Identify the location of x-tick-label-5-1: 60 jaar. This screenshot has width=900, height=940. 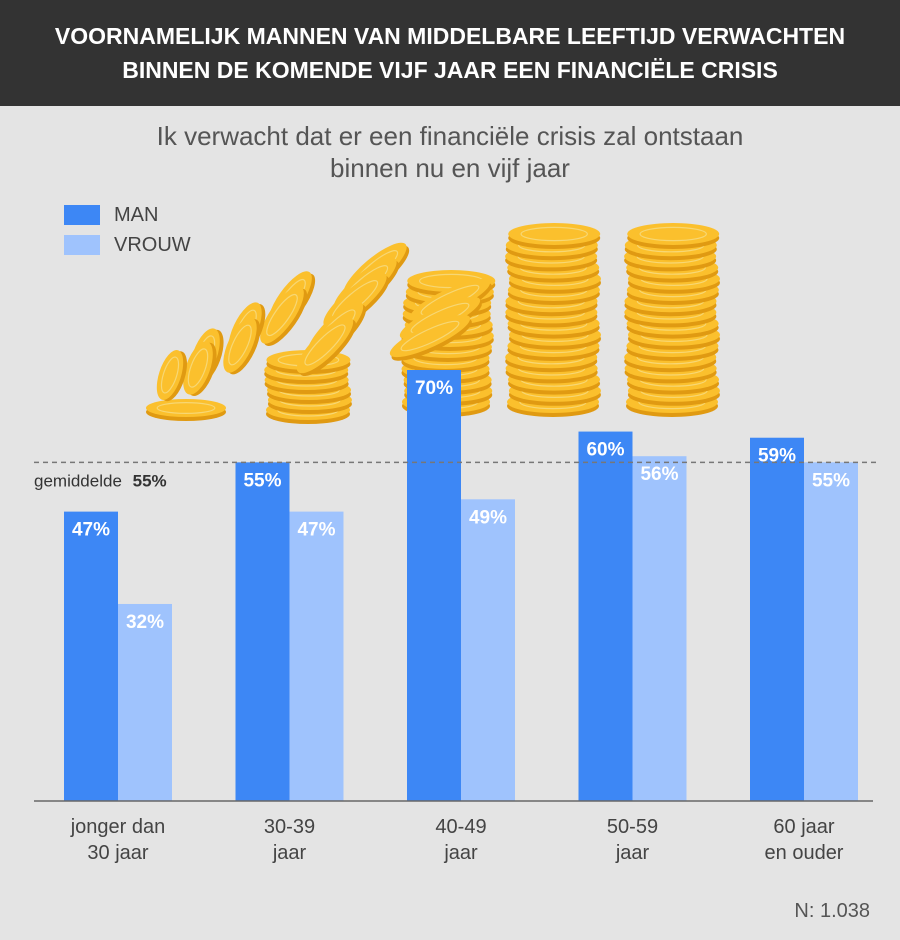
(803, 827).